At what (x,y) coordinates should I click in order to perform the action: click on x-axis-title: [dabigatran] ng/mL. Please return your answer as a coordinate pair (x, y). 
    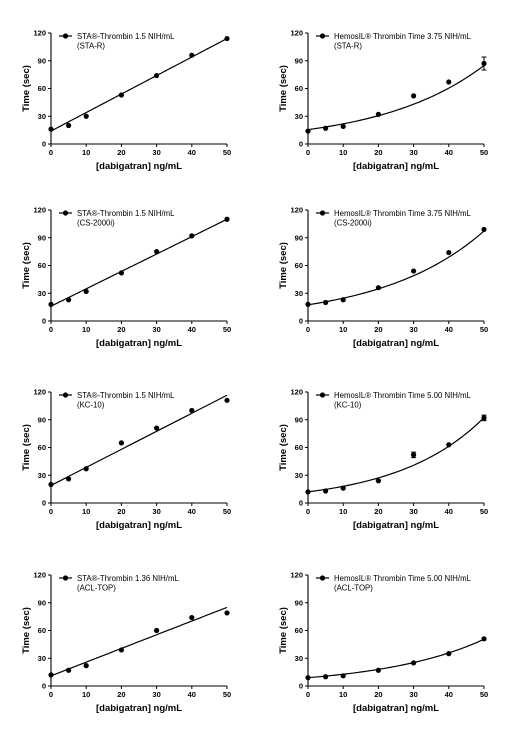
    Looking at the image, I should click on (139, 708).